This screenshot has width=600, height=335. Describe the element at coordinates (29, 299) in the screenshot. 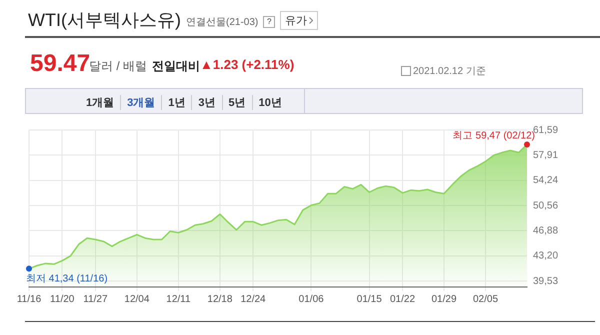

I see `x-tick-label: 11/16` at that location.